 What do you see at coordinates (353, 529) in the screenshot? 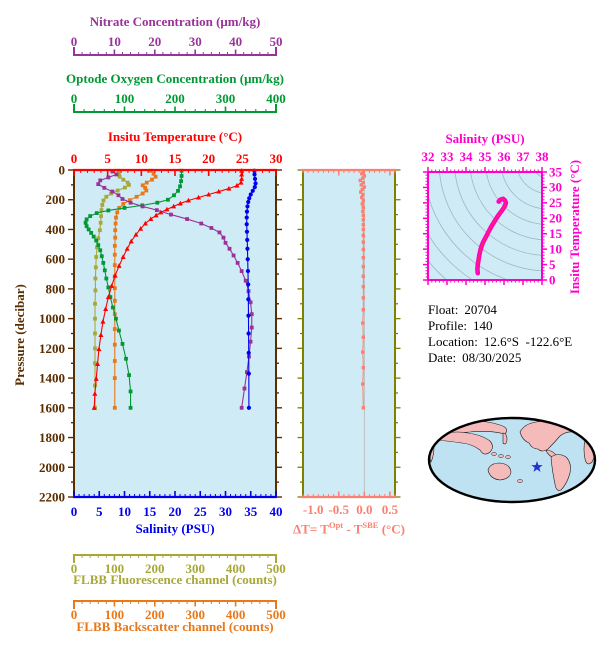
I see `delta-t-label-base2: - T` at bounding box center [353, 529].